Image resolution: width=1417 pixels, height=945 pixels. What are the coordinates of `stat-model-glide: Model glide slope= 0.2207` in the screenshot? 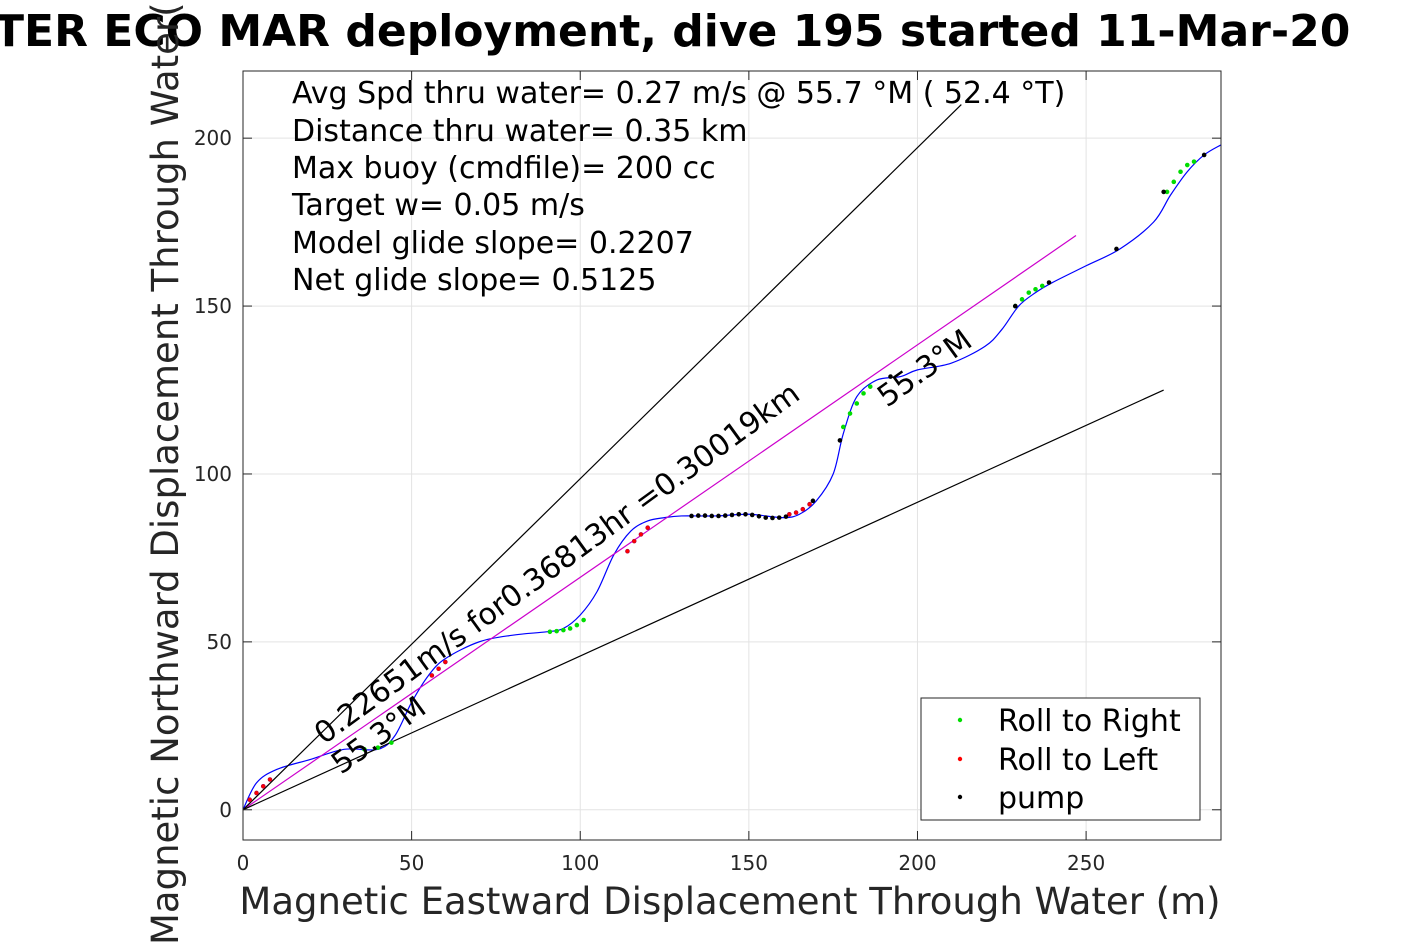 It's located at (493, 243).